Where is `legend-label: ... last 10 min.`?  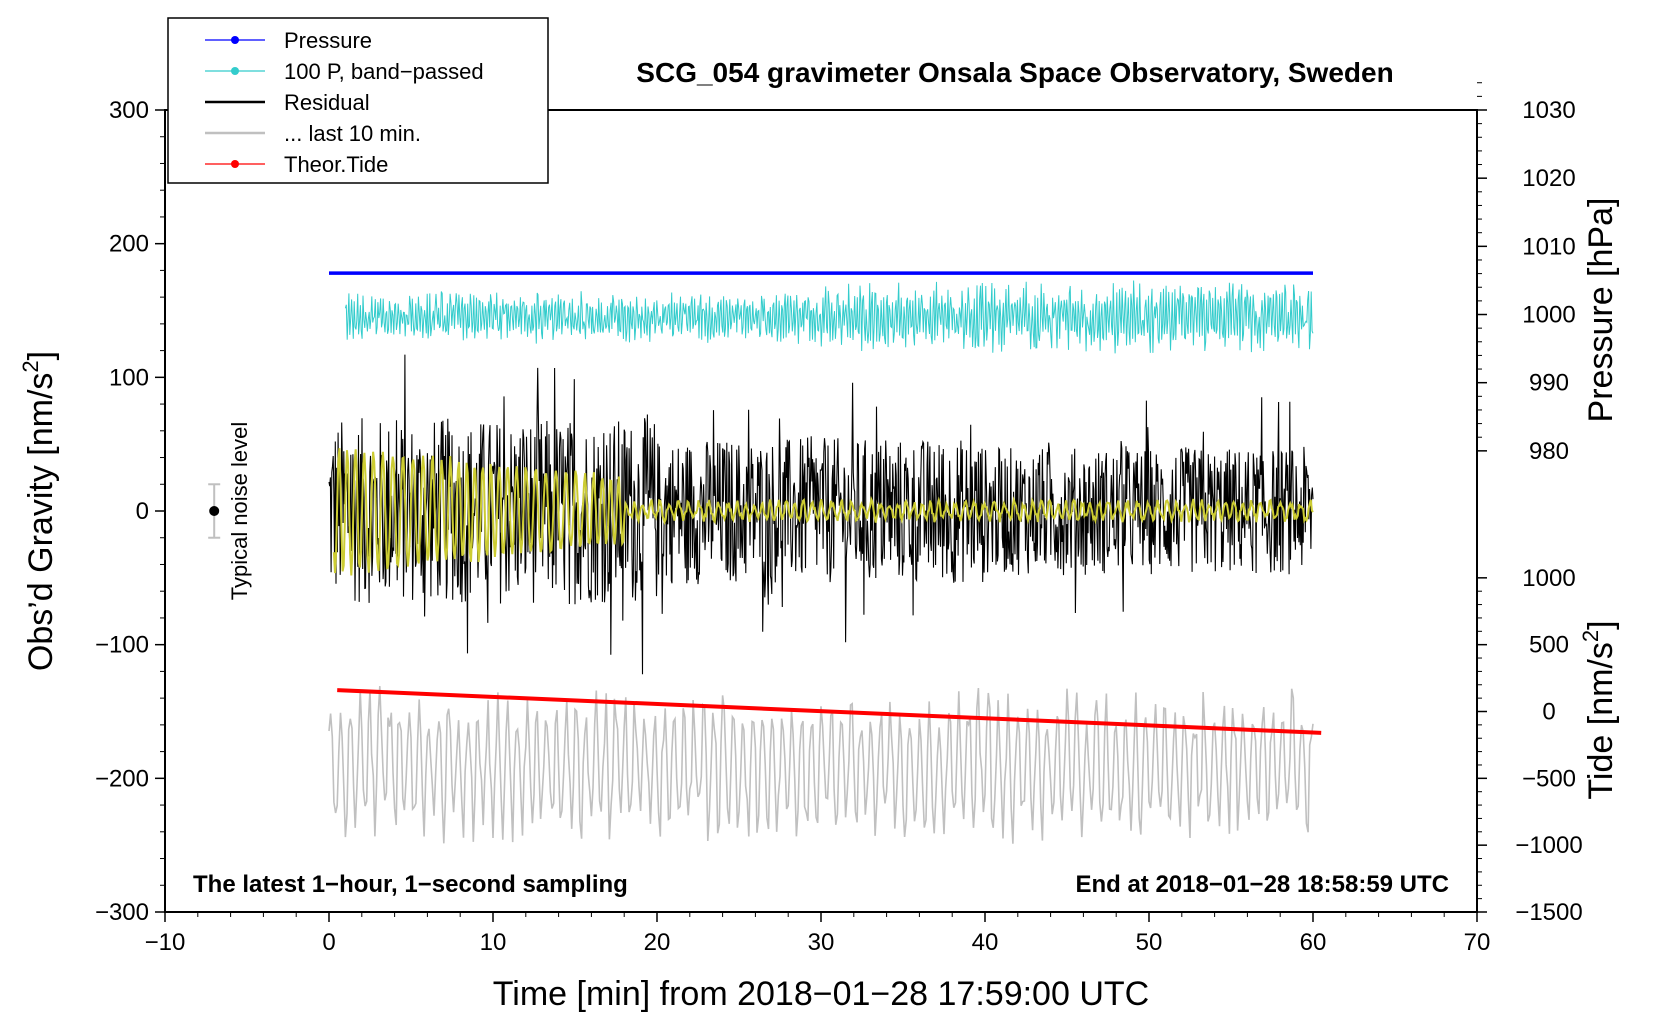 legend-label: ... last 10 min. is located at coordinates (352, 133).